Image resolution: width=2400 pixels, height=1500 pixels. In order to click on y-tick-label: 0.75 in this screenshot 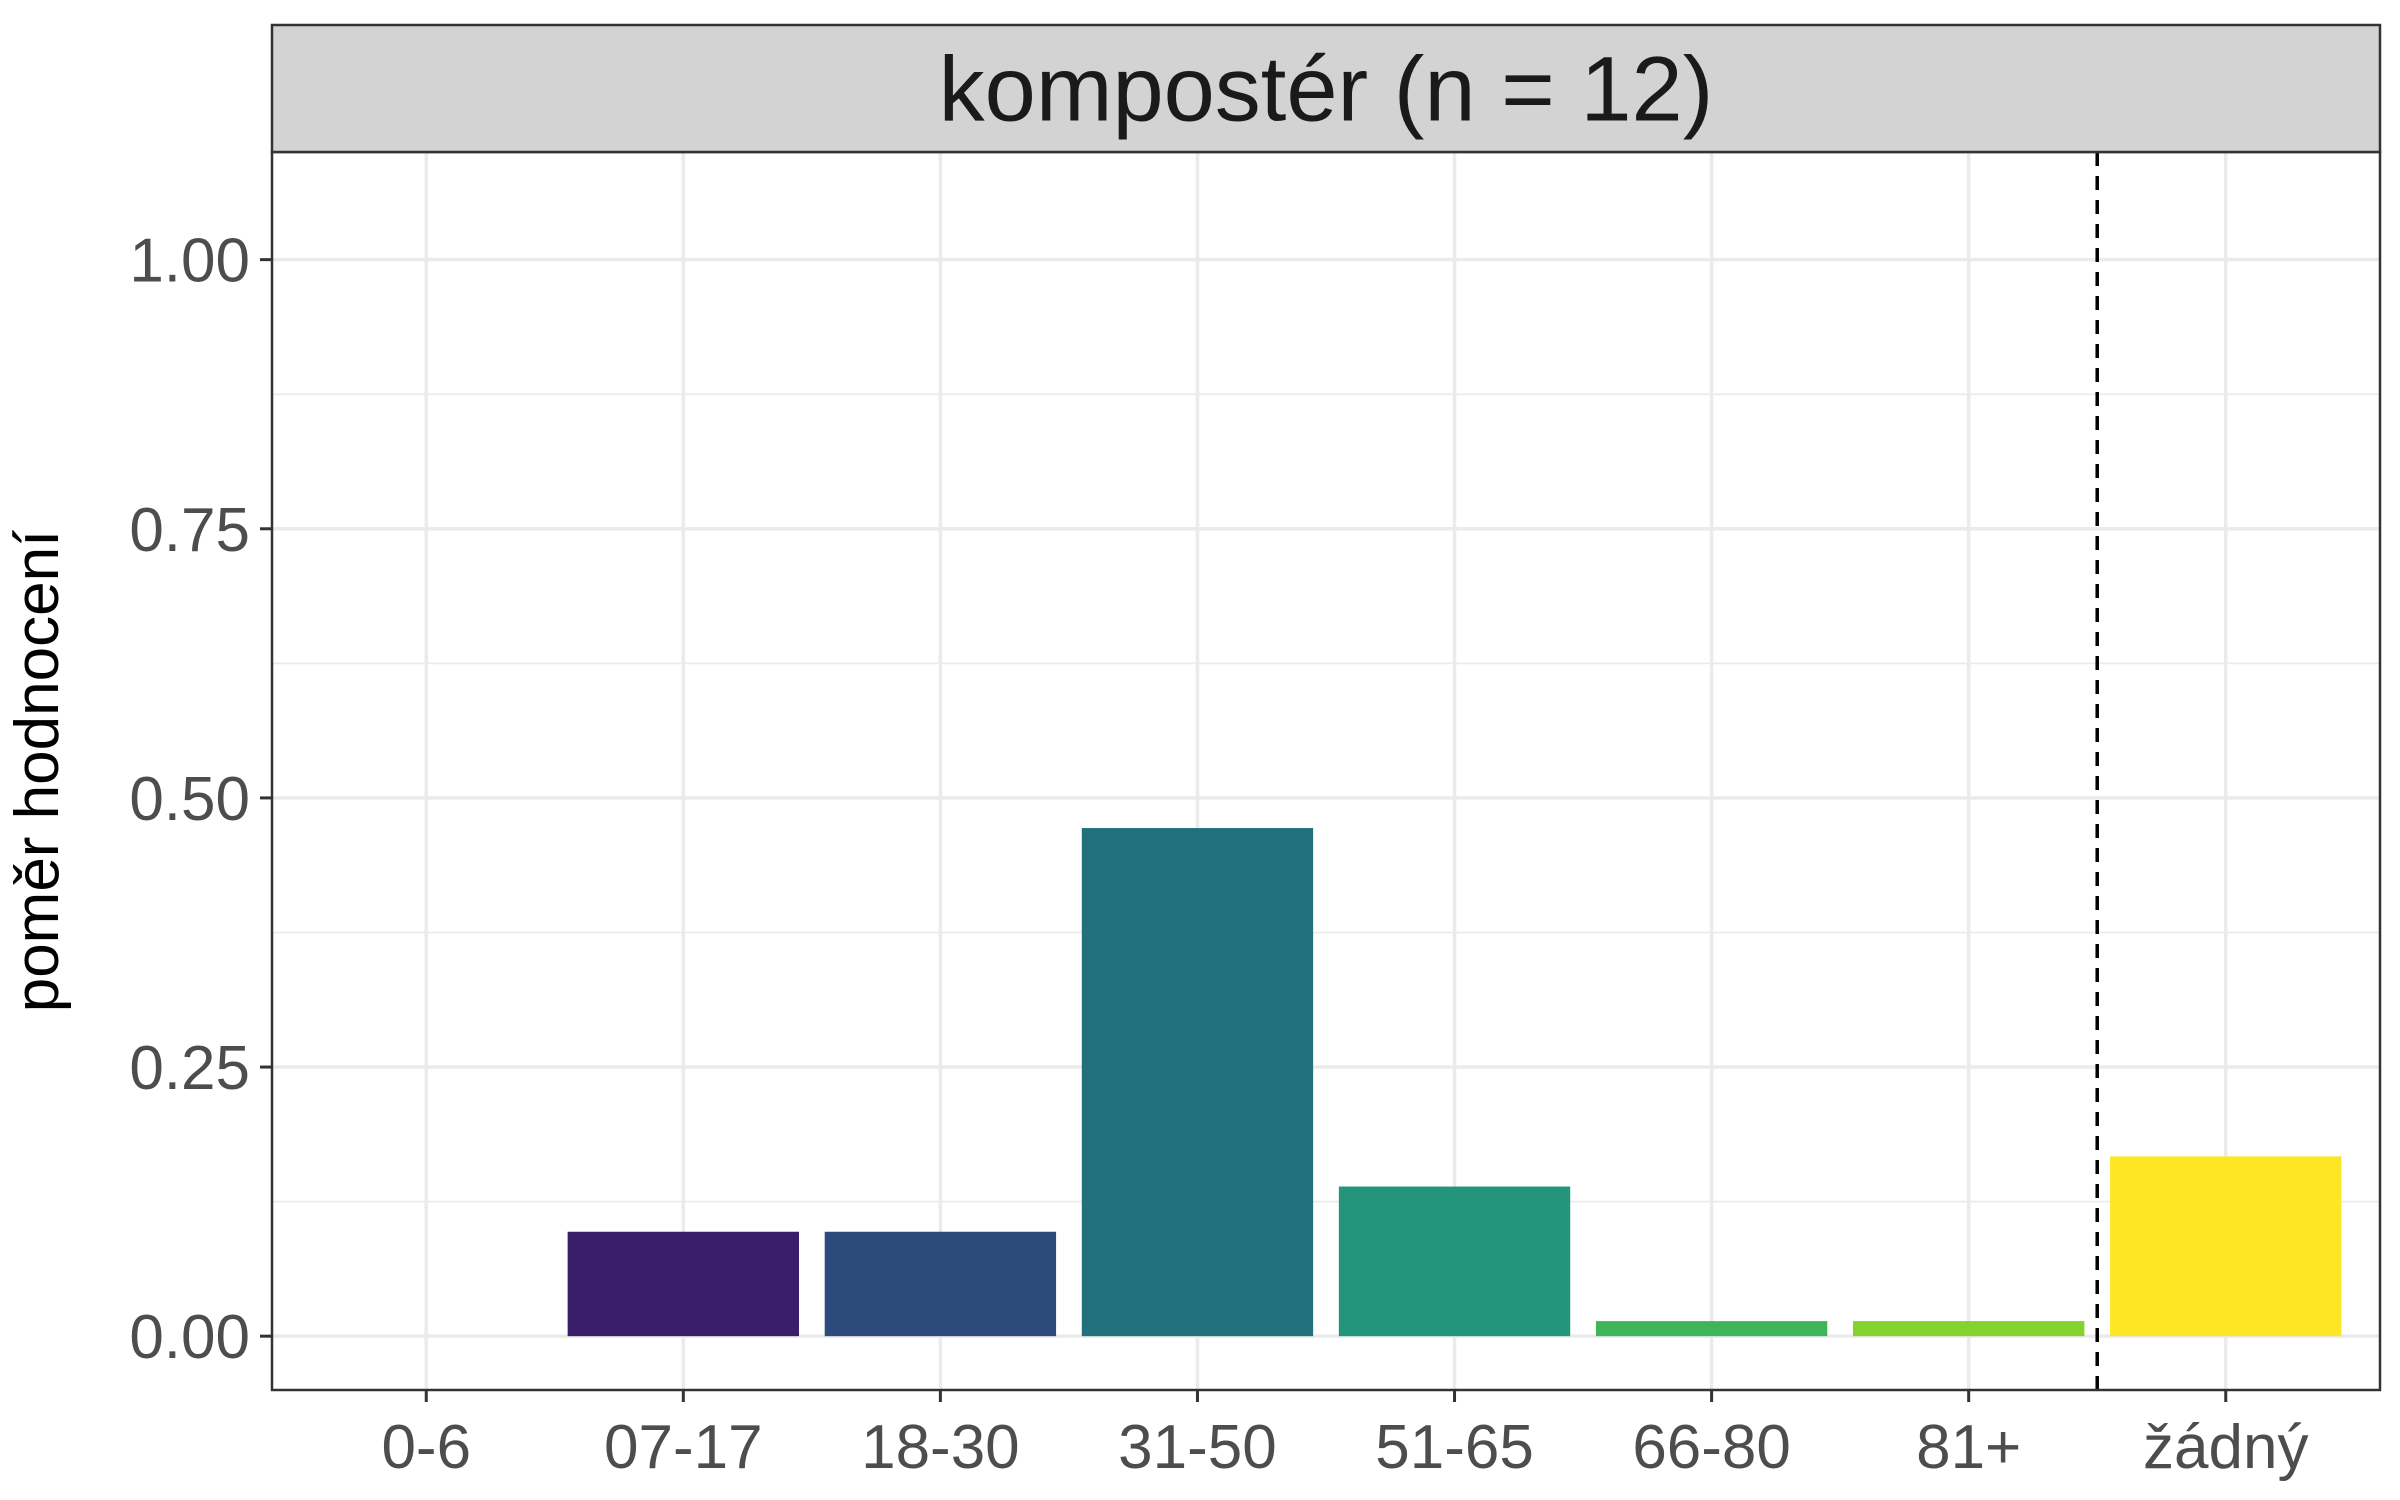, I will do `click(189, 530)`.